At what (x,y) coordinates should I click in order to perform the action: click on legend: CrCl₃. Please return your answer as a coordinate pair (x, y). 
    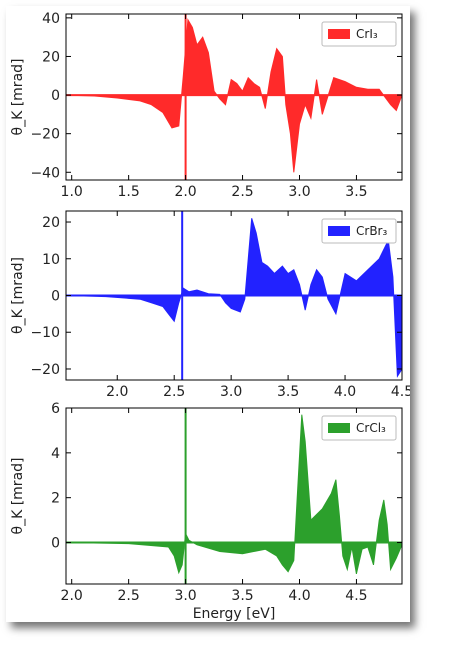
    Looking at the image, I should click on (359, 428).